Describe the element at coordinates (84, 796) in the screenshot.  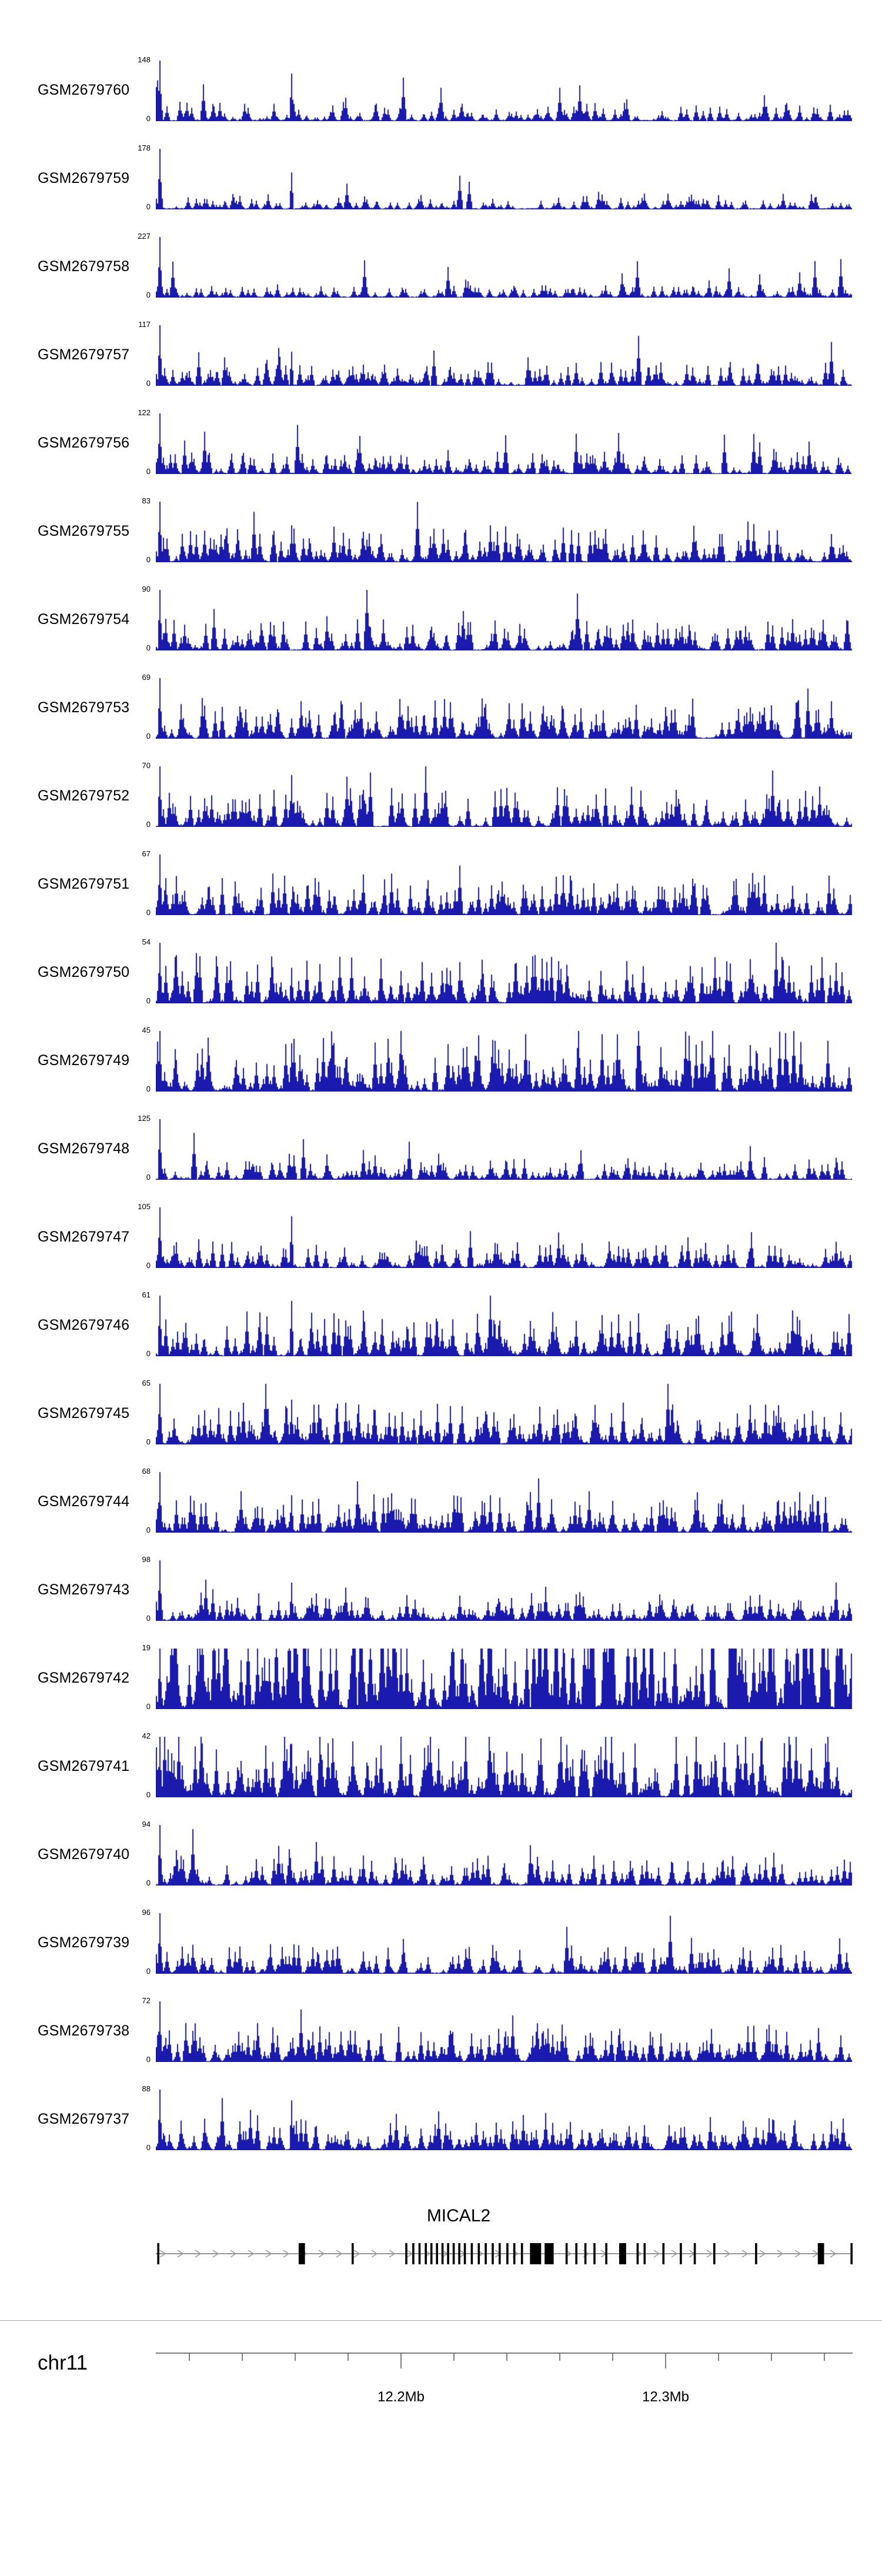
I see `track-label: GSM2679752` at that location.